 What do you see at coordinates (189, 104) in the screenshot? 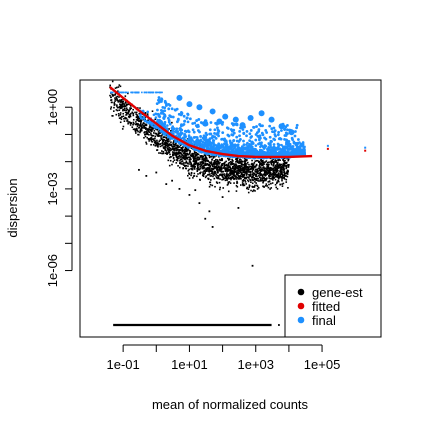
I see `final-point-large` at bounding box center [189, 104].